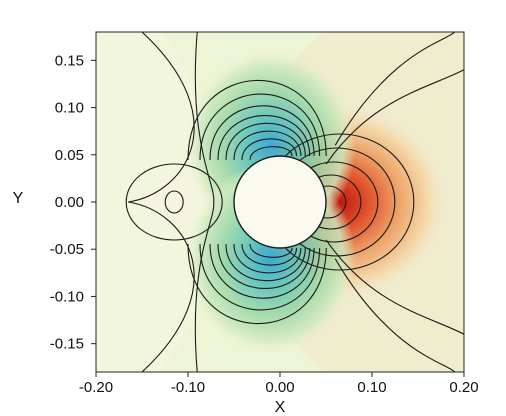  I want to click on y-tick-label: -0.10, so click(67, 296).